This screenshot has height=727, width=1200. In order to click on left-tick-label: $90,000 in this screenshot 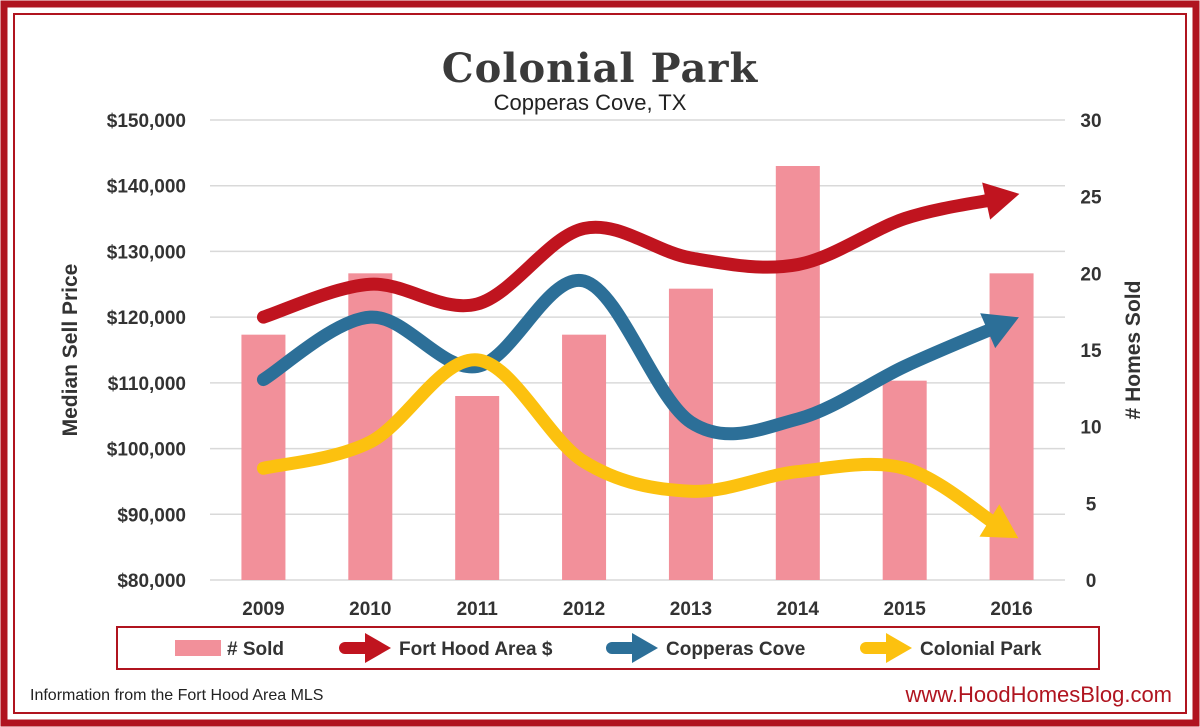, I will do `click(151, 515)`.